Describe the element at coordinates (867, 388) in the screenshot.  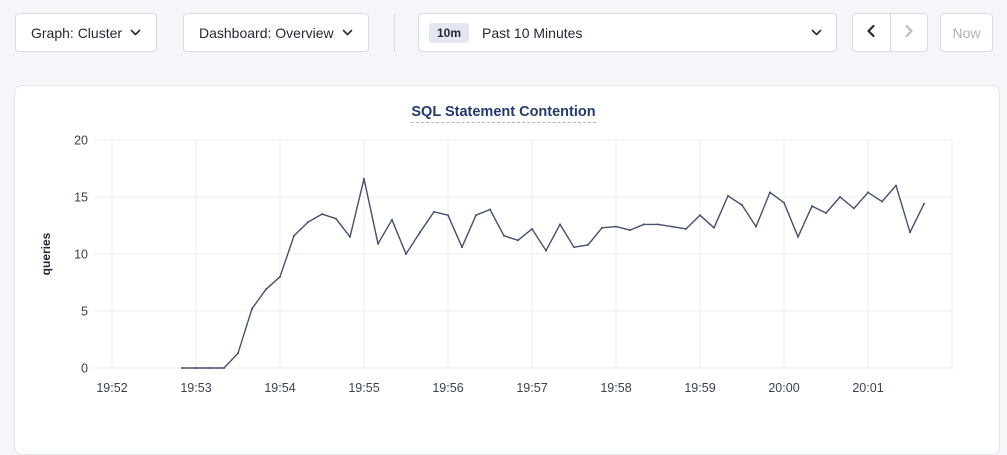
I see `x-tick-label: 20:01` at that location.